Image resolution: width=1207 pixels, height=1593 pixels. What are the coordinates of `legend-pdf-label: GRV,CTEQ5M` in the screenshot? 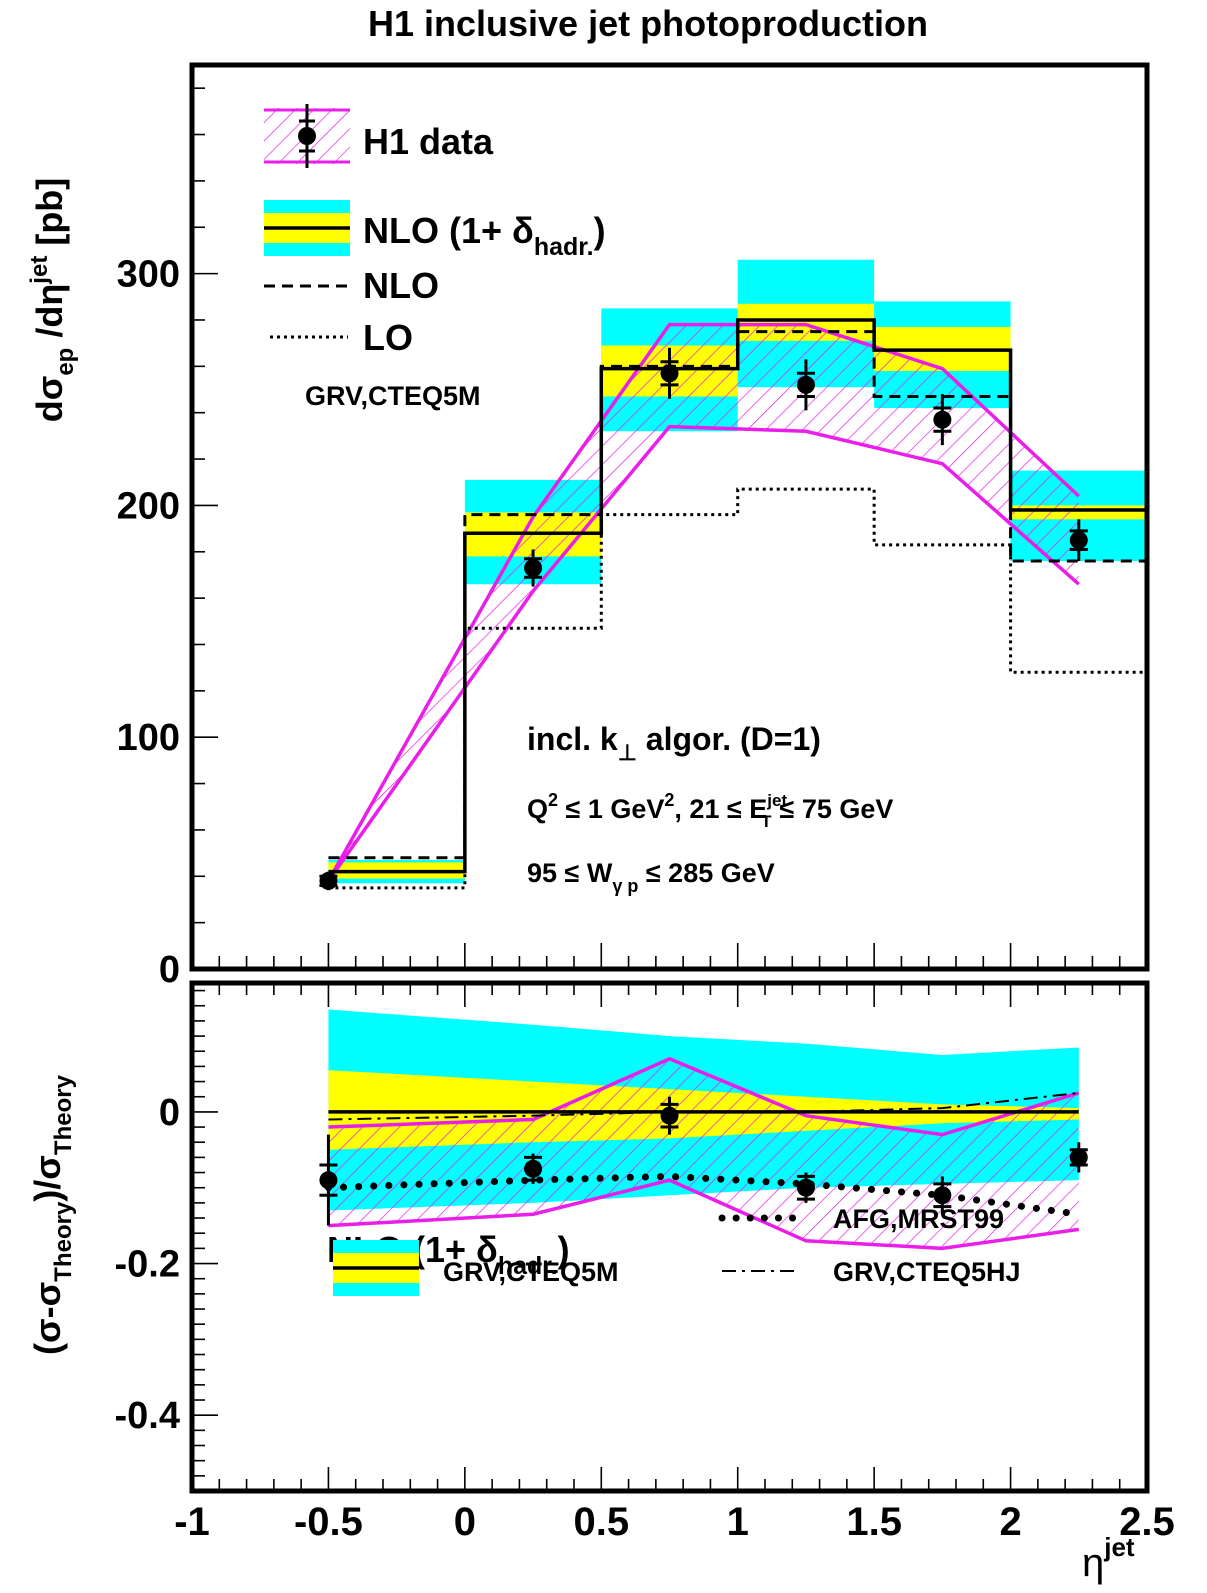 It's located at (393, 396).